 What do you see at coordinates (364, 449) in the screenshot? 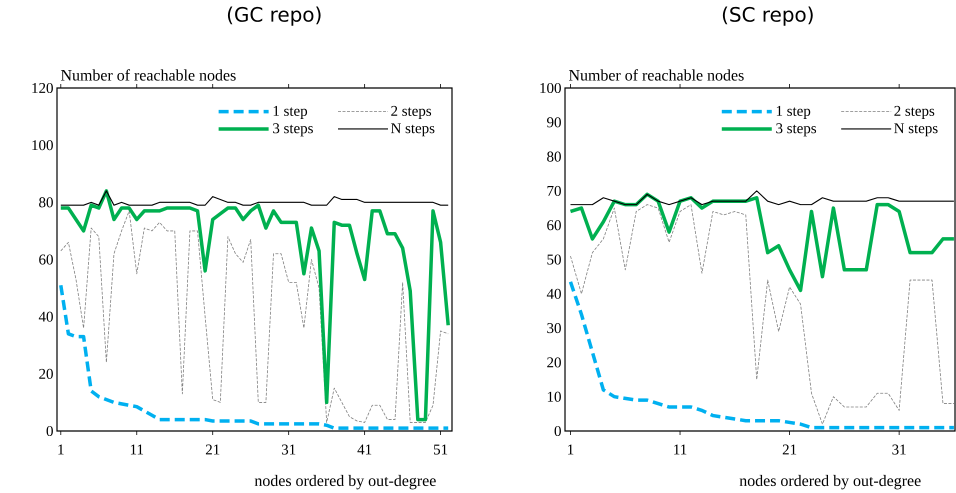
I see `x-tick-label: 41` at bounding box center [364, 449].